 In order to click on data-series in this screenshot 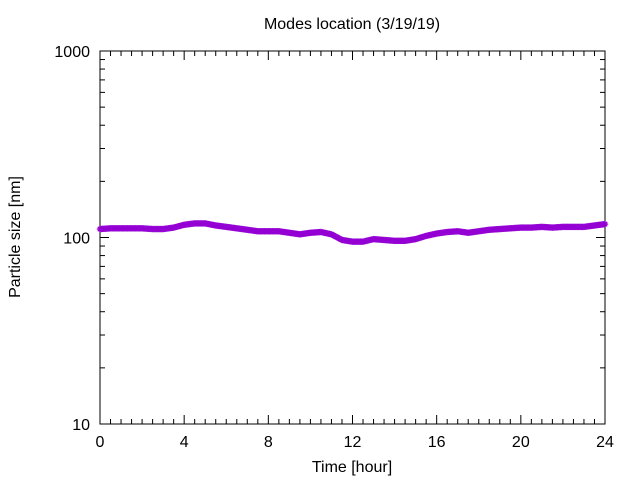, I will do `click(352, 232)`.